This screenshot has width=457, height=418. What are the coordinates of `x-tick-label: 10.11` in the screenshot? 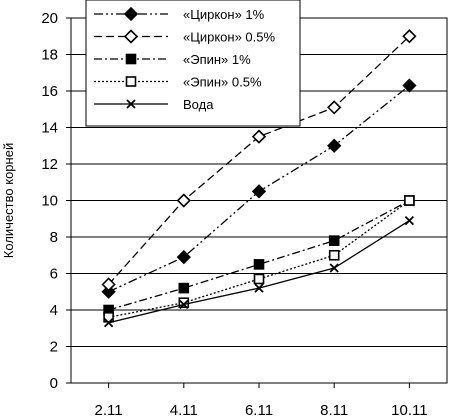 It's located at (409, 410).